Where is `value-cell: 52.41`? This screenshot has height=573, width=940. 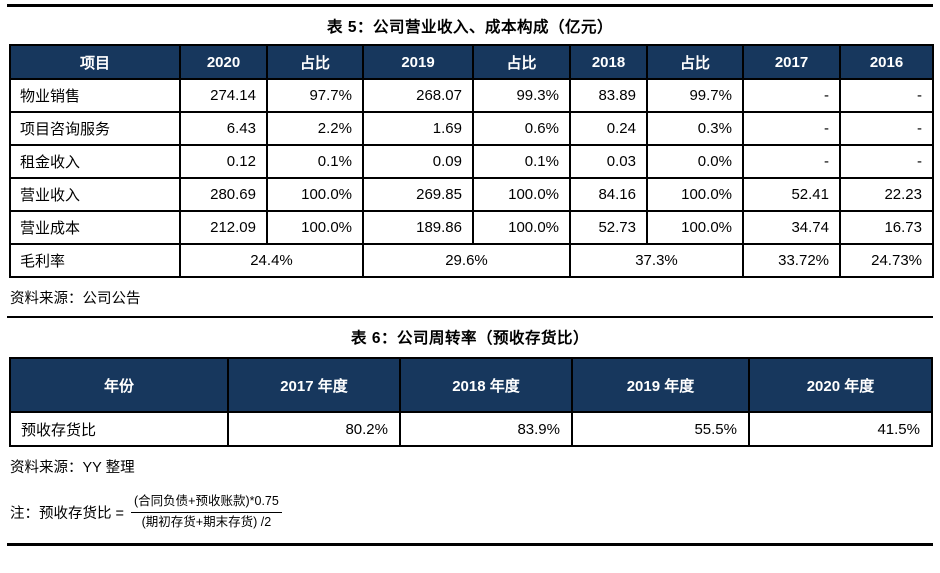 value-cell: 52.41 is located at coordinates (791, 194).